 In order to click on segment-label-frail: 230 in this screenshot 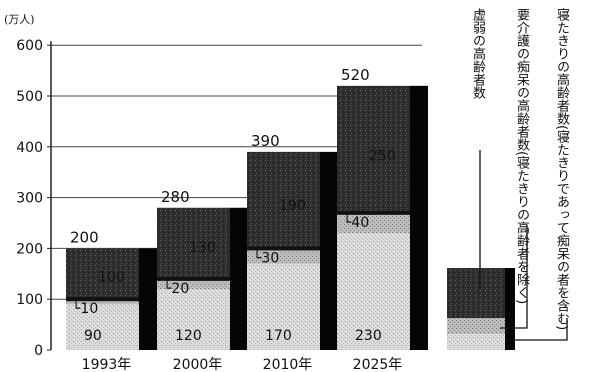, I will do `click(368, 336)`.